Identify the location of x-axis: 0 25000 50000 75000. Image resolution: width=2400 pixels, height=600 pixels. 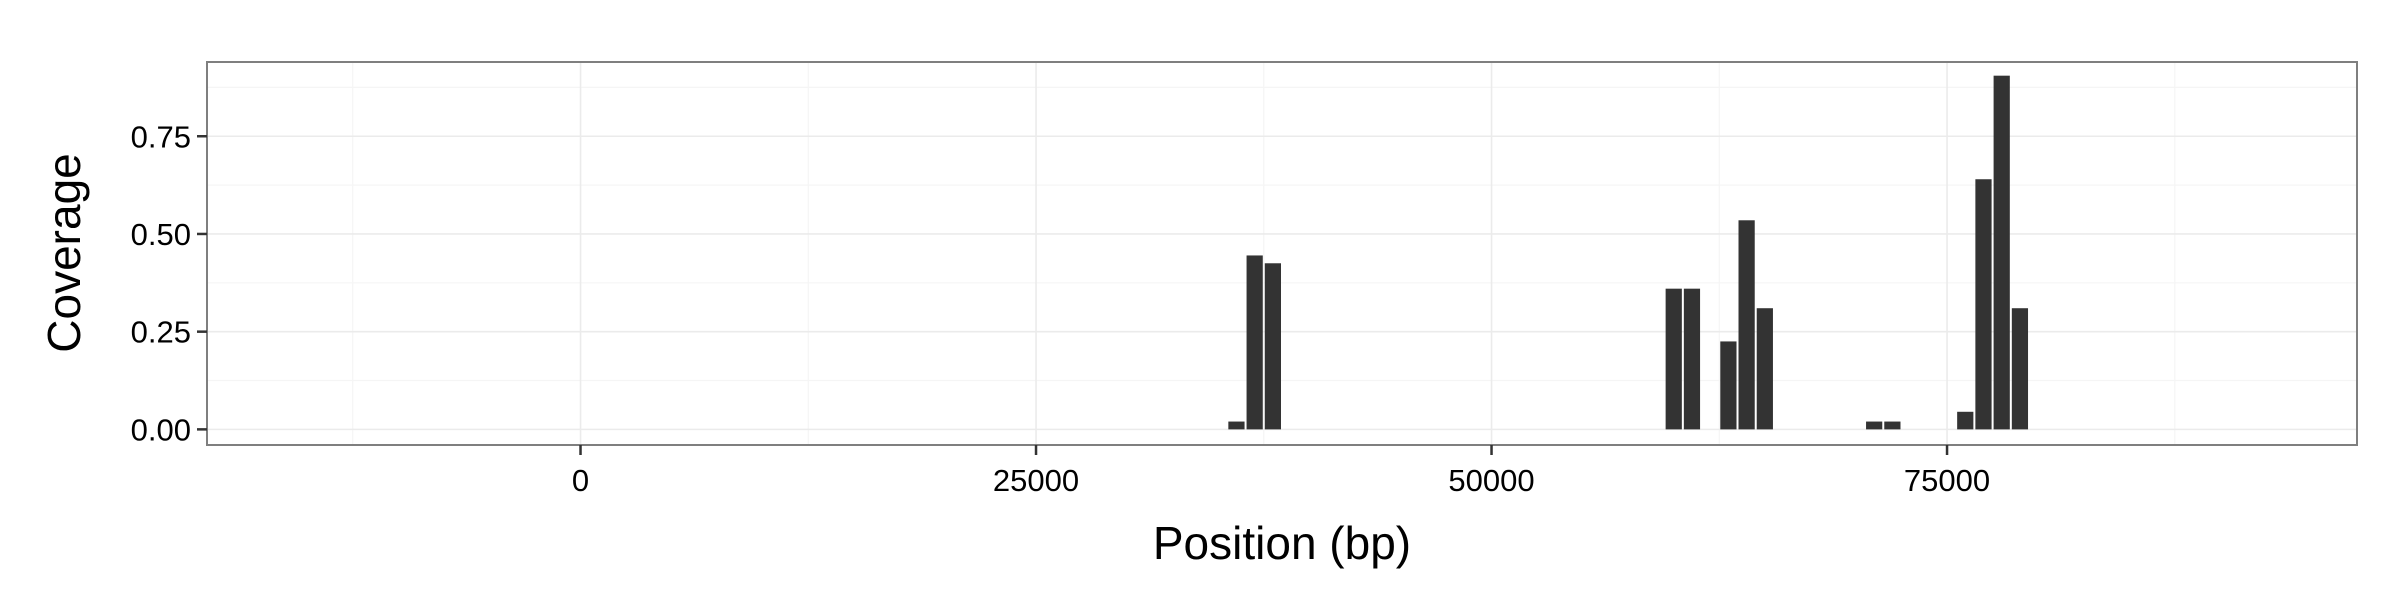
(1281, 471).